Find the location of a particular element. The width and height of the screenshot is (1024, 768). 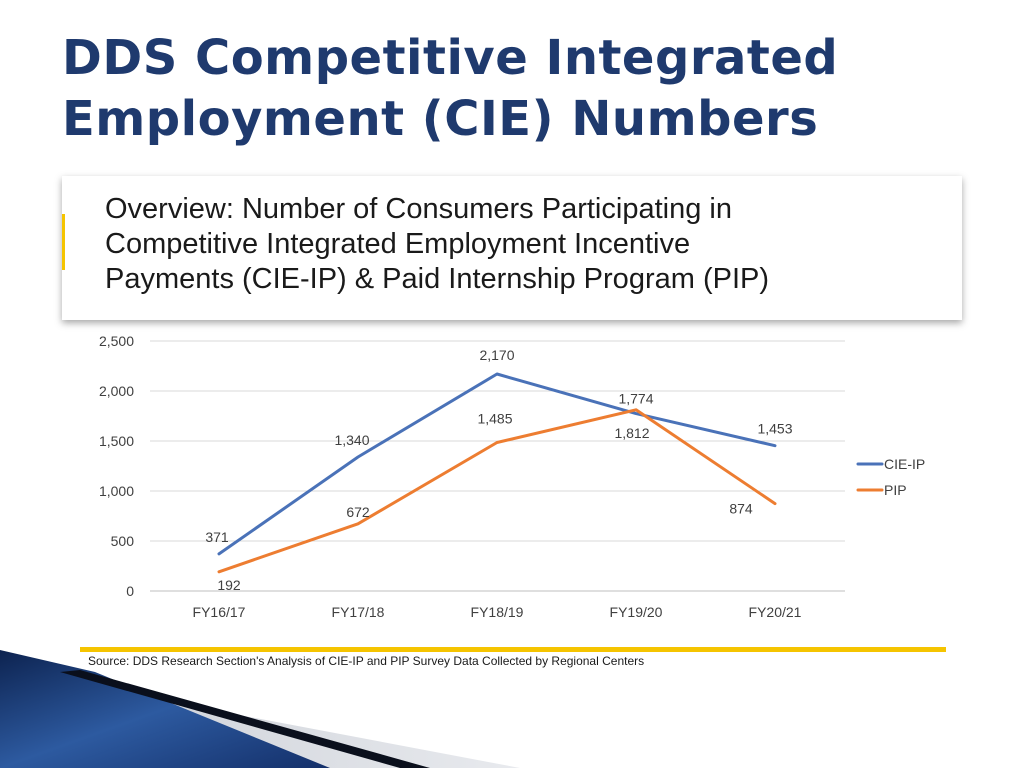

y-tick-label: 0 is located at coordinates (130, 591).